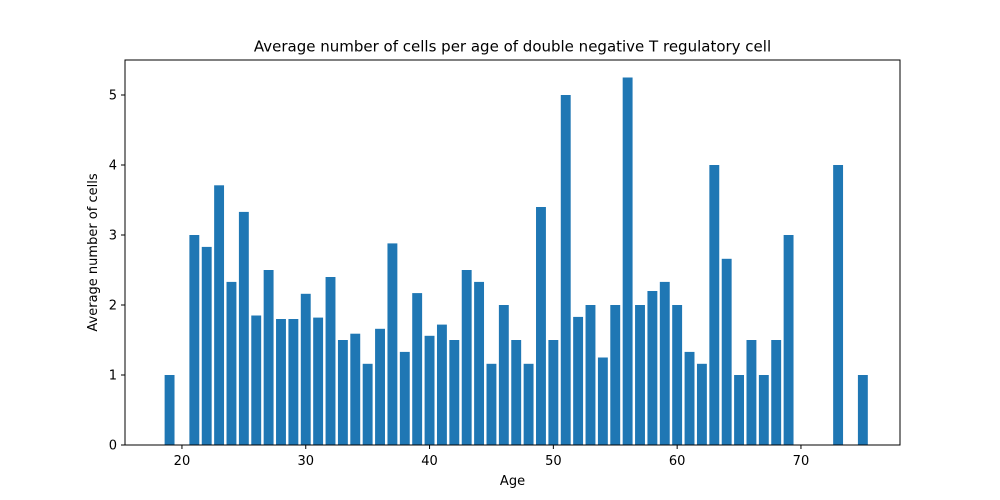  What do you see at coordinates (93, 252) in the screenshot?
I see `y-axis-label: Average number of cells` at bounding box center [93, 252].